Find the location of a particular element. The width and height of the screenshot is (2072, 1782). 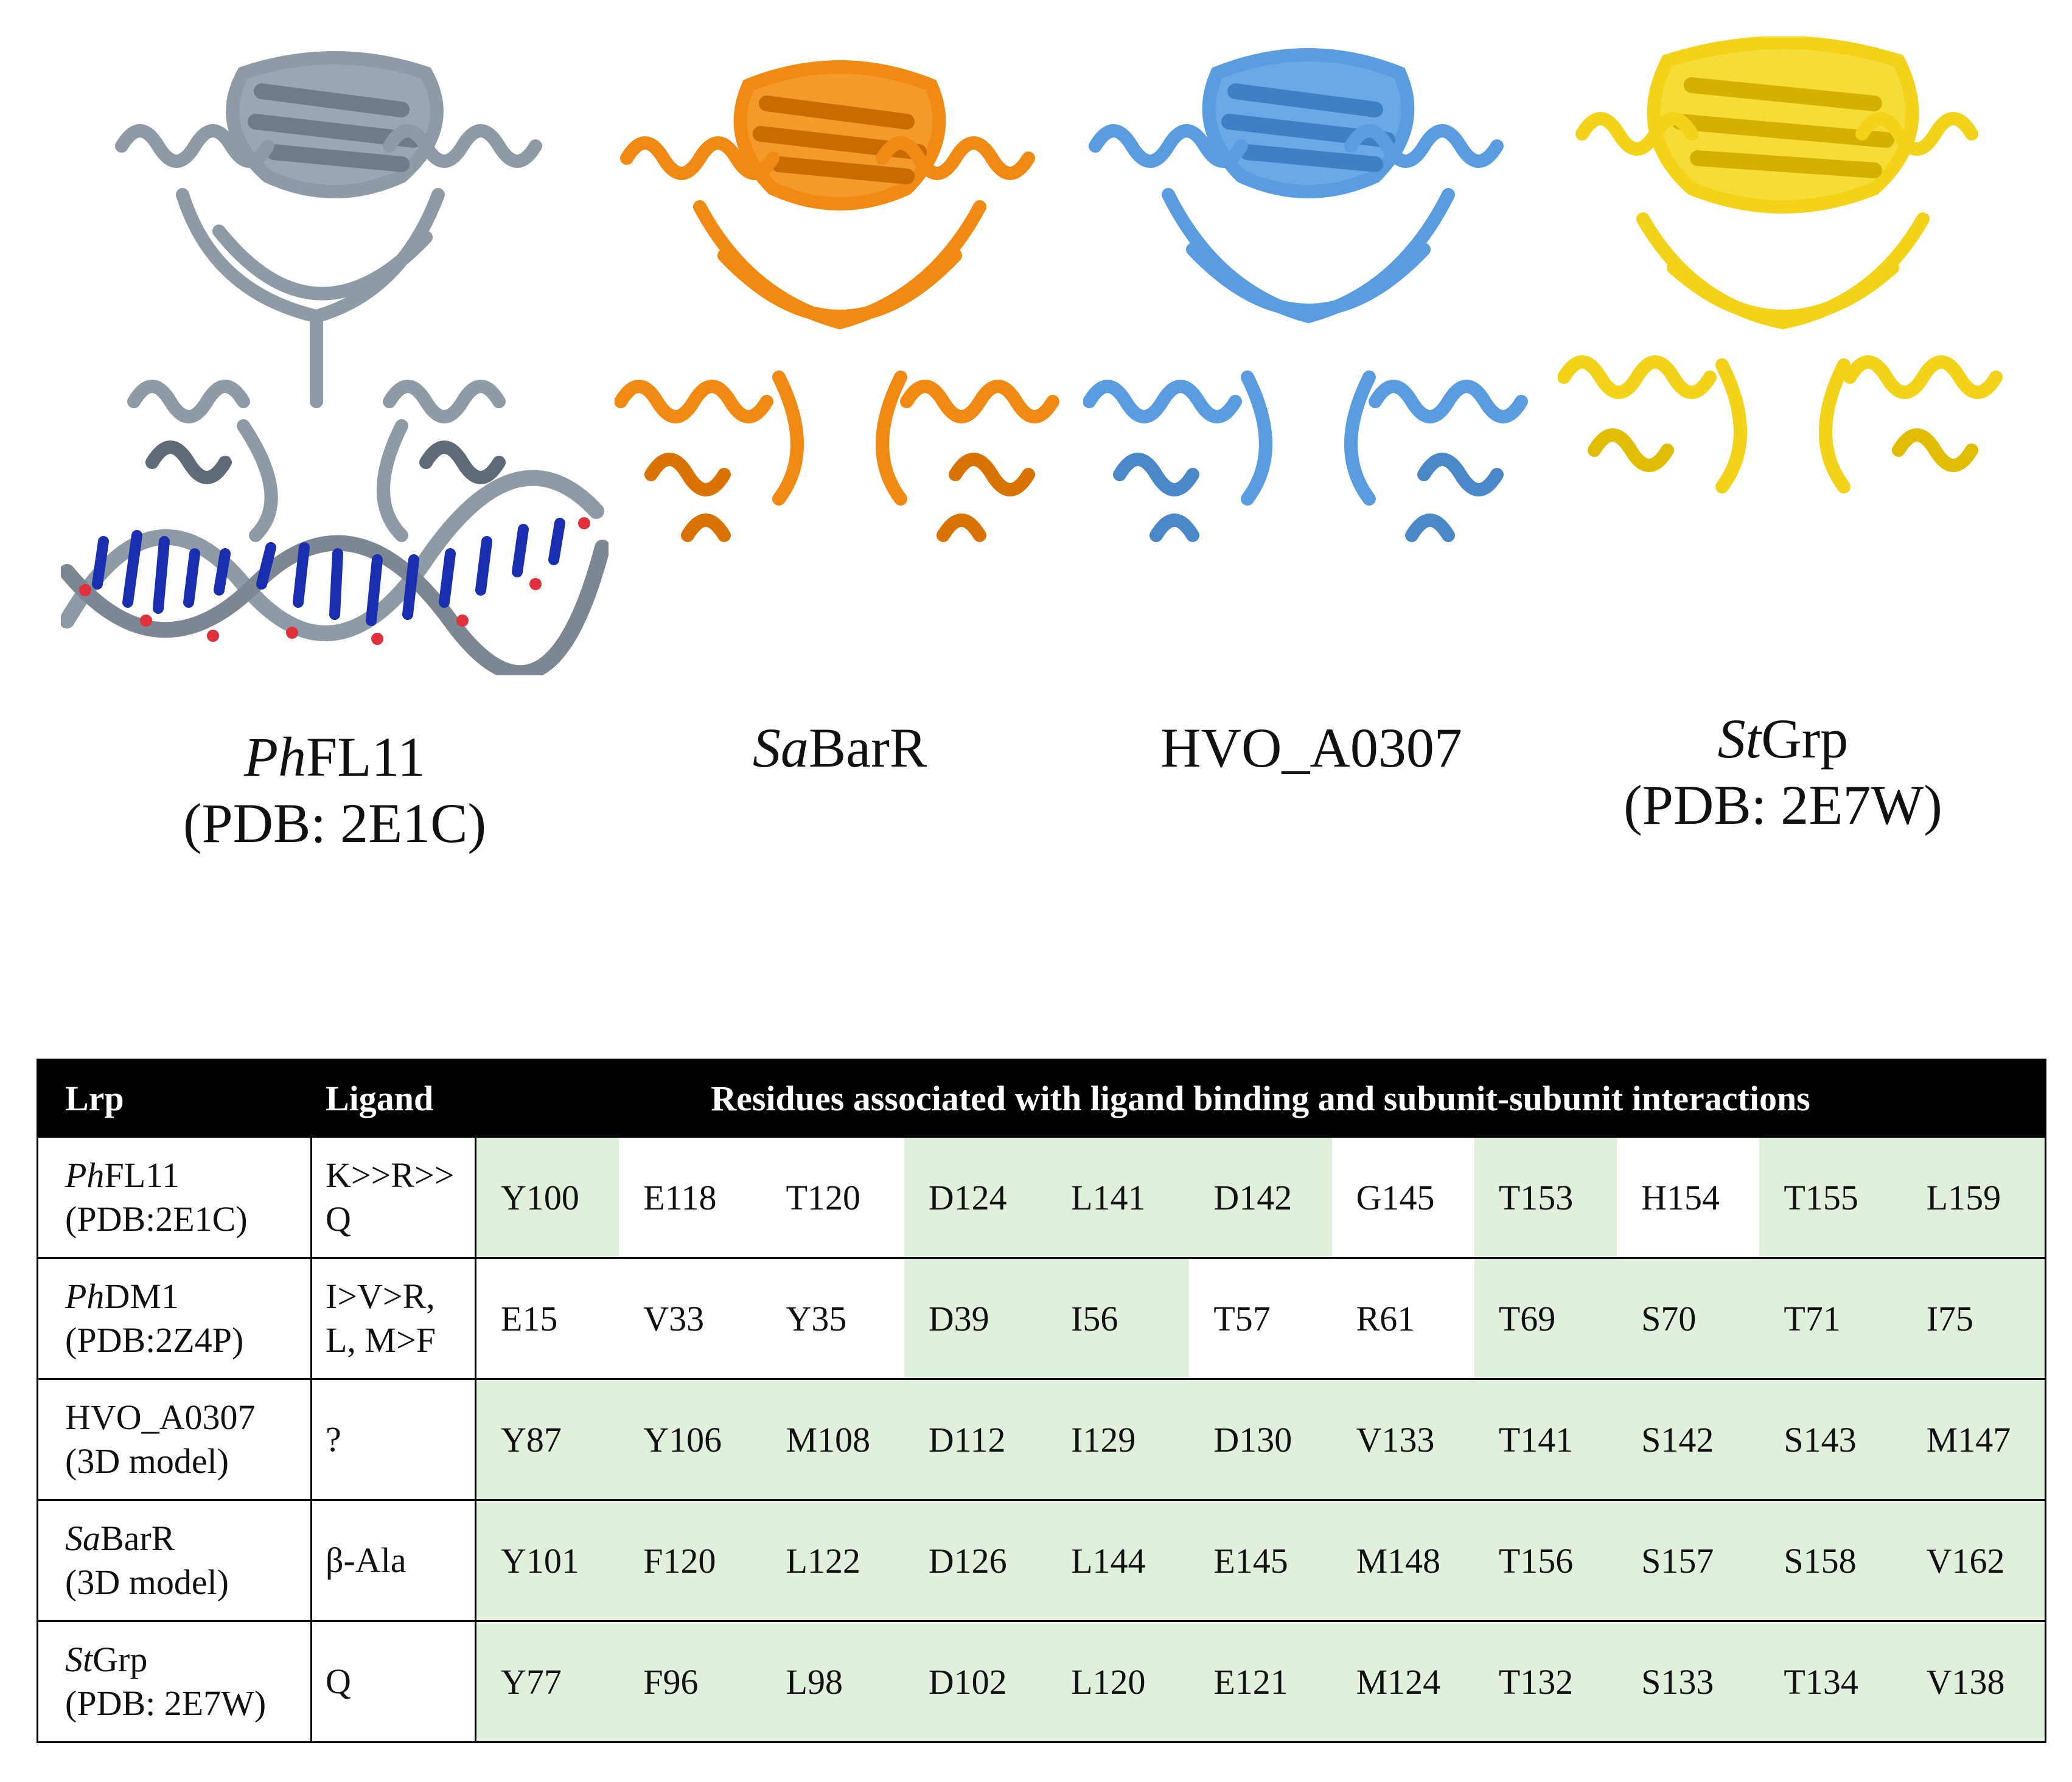

caption-phfl11: PhFL11 (PDB: 2E1C) is located at coordinates (335, 790).